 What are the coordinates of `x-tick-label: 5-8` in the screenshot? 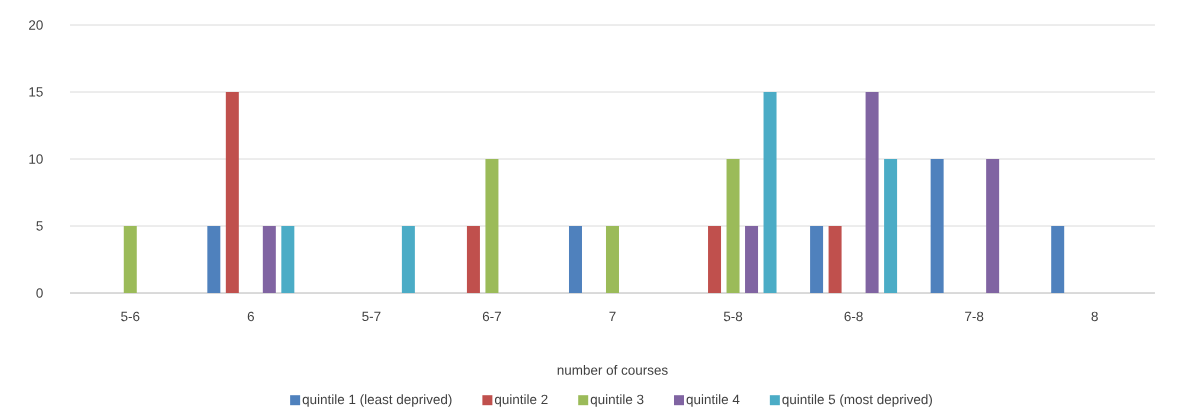 It's located at (733, 316).